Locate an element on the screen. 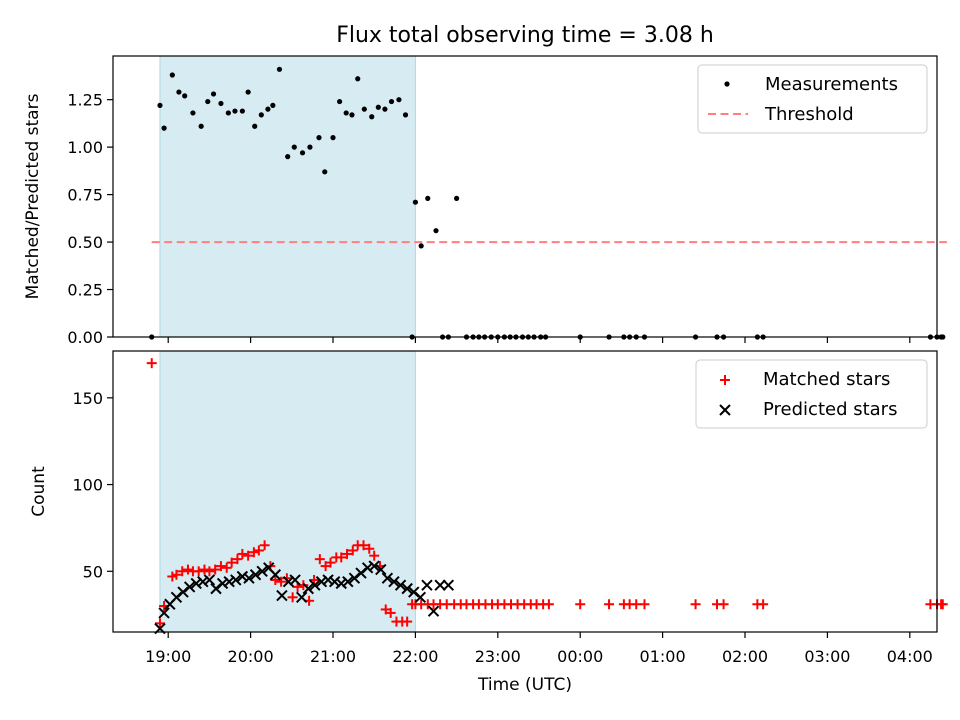  x-tick-label: 23:00 is located at coordinates (498, 656).